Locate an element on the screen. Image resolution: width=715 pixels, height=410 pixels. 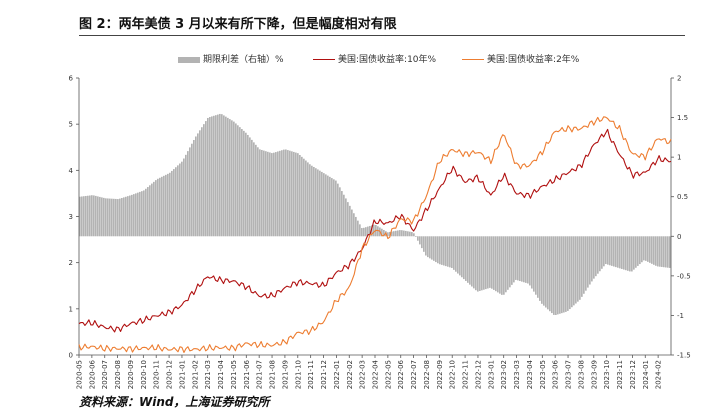
x-tick-label: 2022-04 is located at coordinates (376, 374).